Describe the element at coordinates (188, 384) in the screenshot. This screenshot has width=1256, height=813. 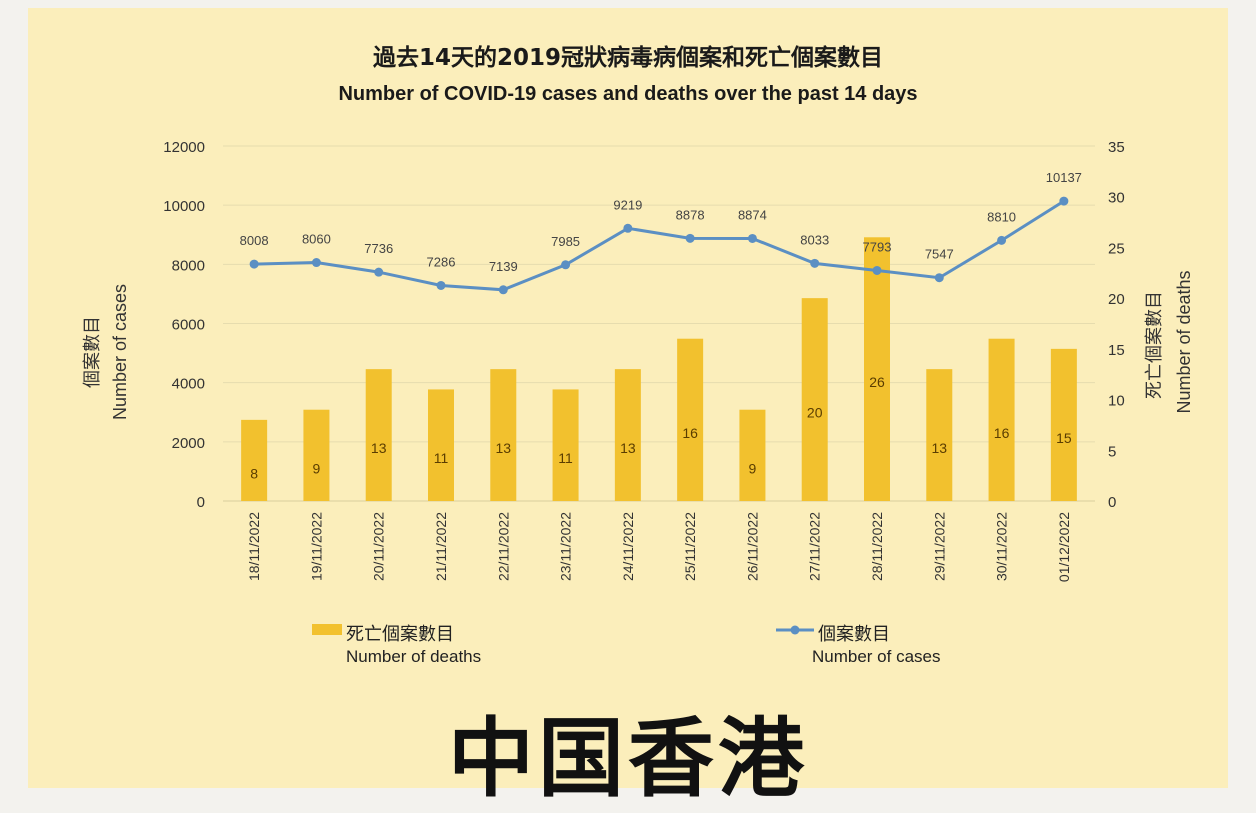
I see `y-left-tick-label: 4000` at that location.